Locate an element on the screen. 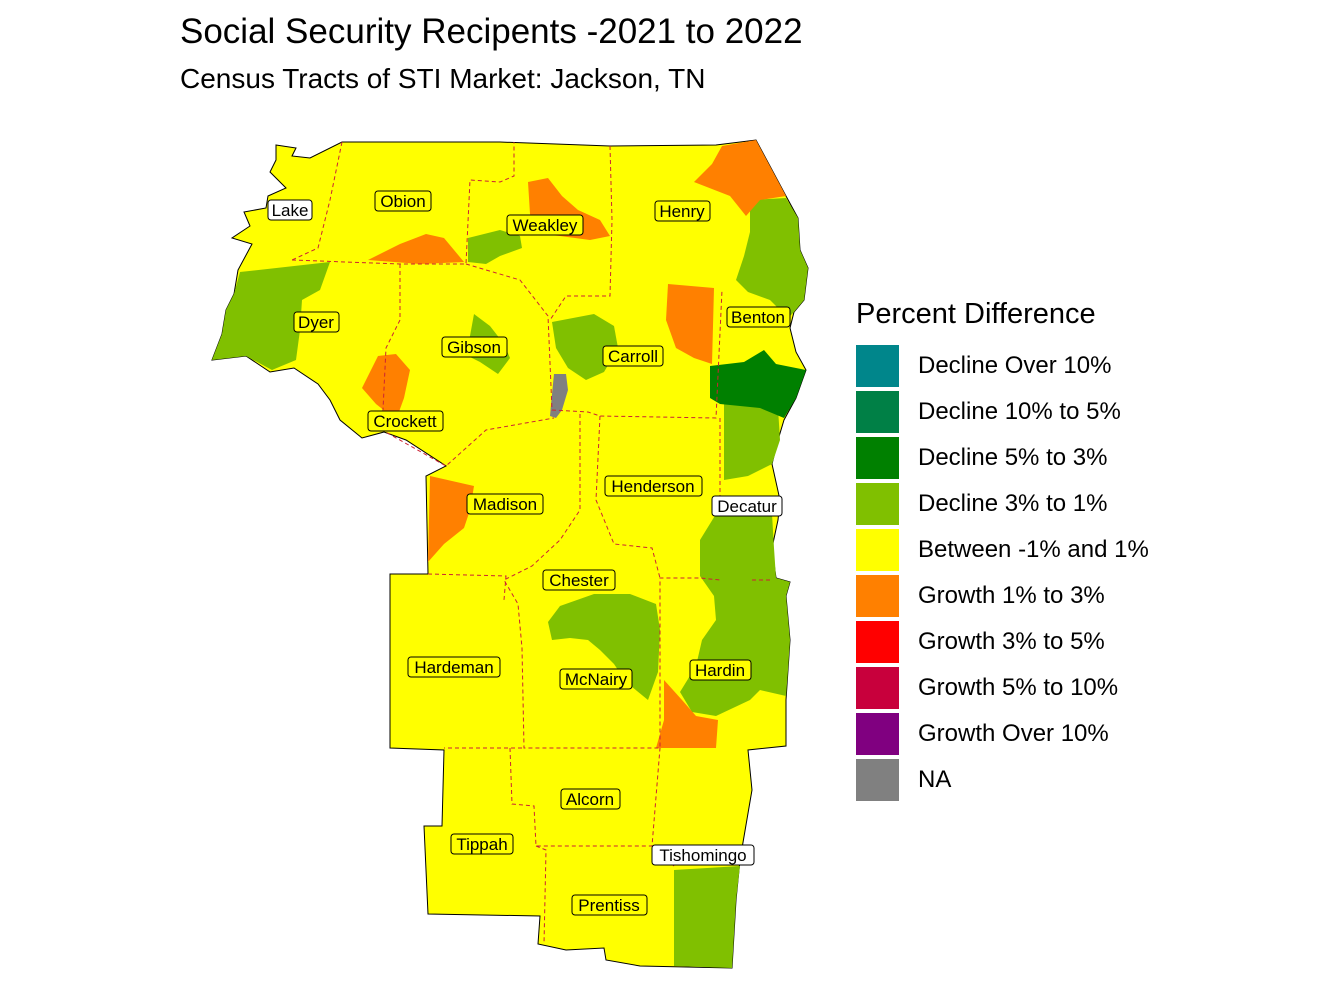 The height and width of the screenshot is (1008, 1344). legend-label: NA is located at coordinates (935, 779).